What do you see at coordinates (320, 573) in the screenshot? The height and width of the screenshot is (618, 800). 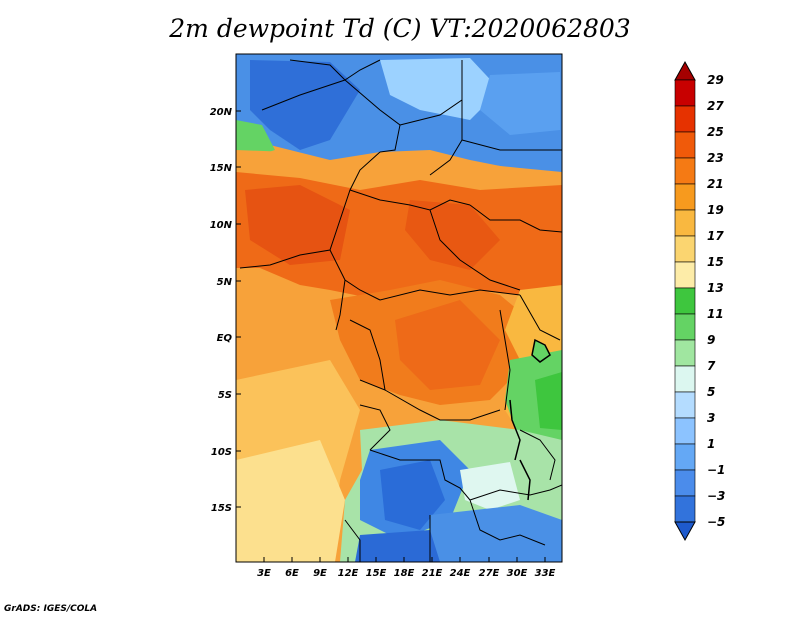 I see `lon-label: 9E` at bounding box center [320, 573].